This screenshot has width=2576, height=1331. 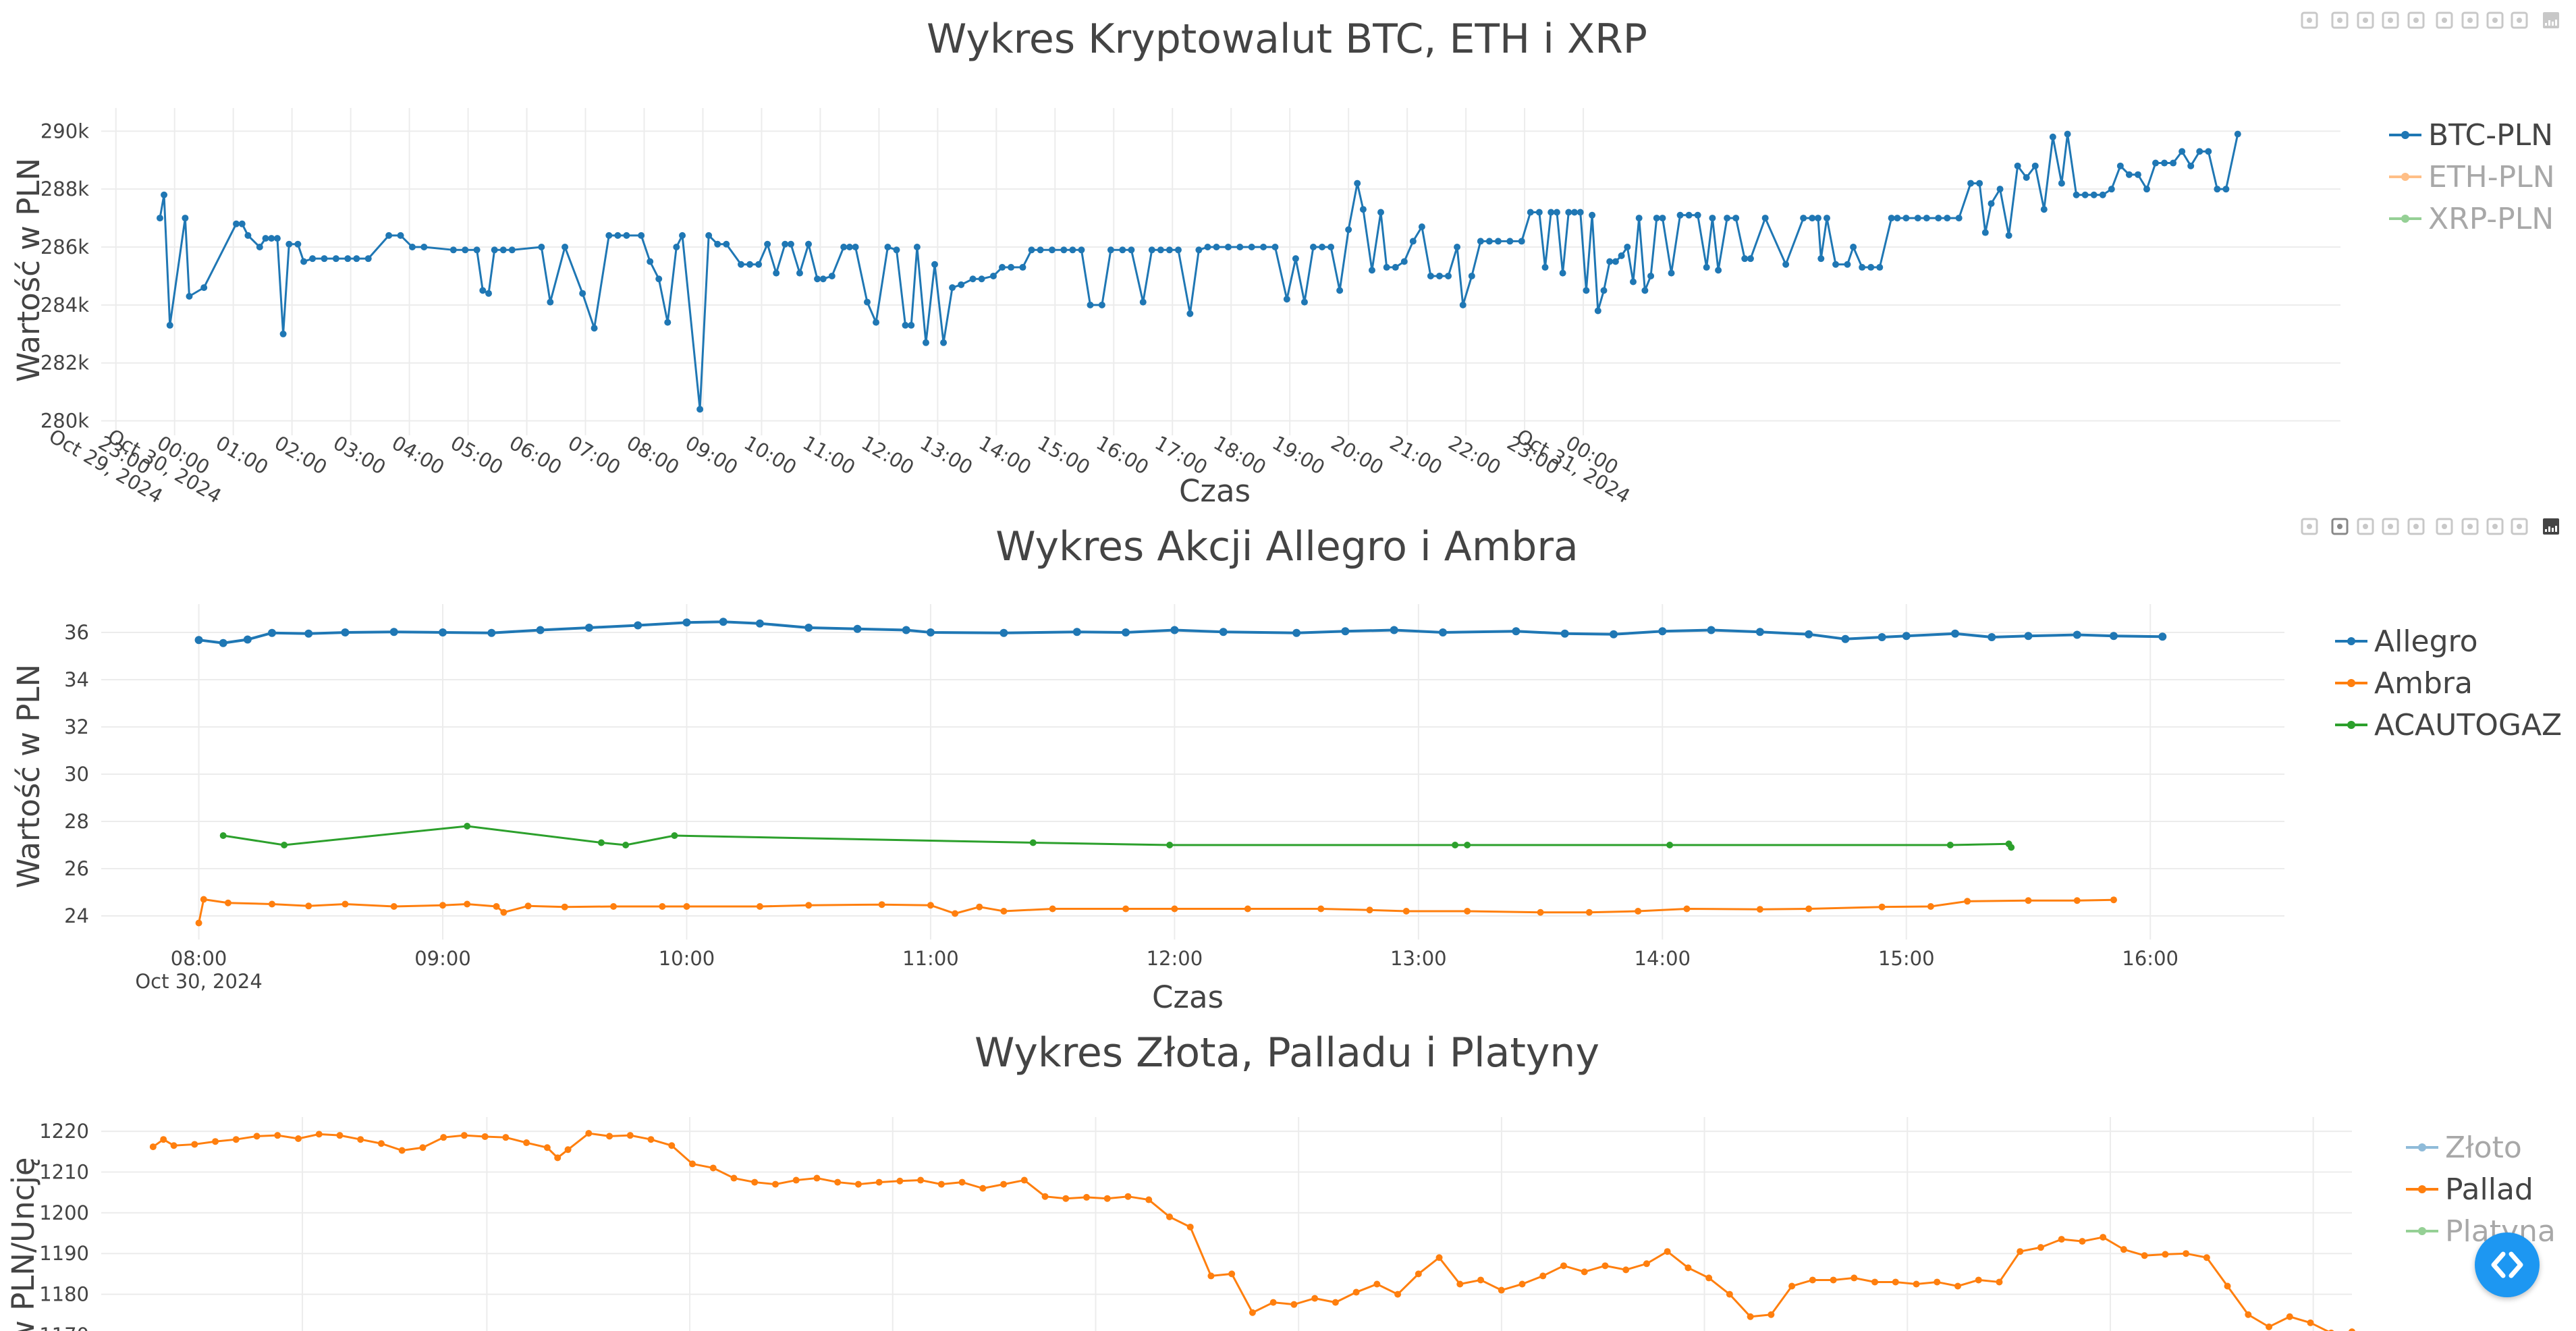 What do you see at coordinates (23, 1244) in the screenshot?
I see `metals-chart-ylabel: ść w PLN/Uncję` at bounding box center [23, 1244].